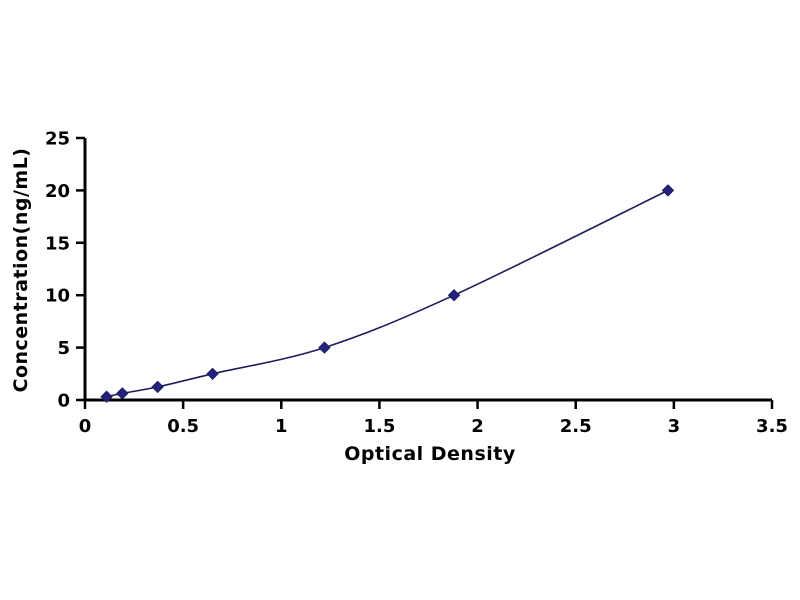 This screenshot has height=600, width=800. Describe the element at coordinates (576, 426) in the screenshot. I see `x-tick-label: 2.5` at that location.